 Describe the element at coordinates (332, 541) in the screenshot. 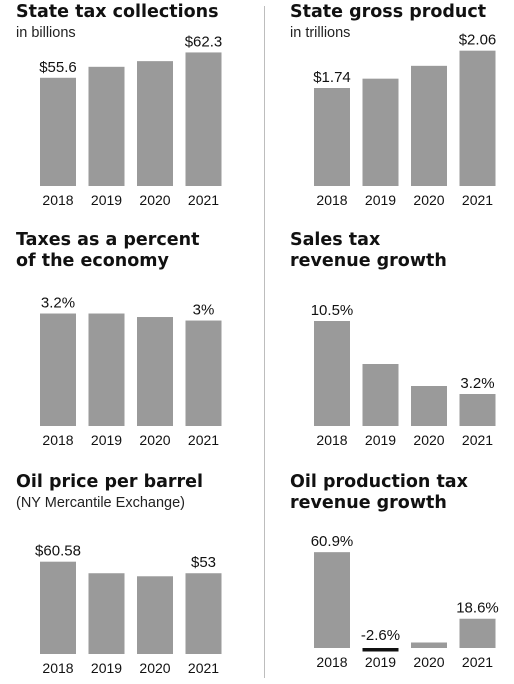

I see `data-label-2018: 60.9%` at that location.